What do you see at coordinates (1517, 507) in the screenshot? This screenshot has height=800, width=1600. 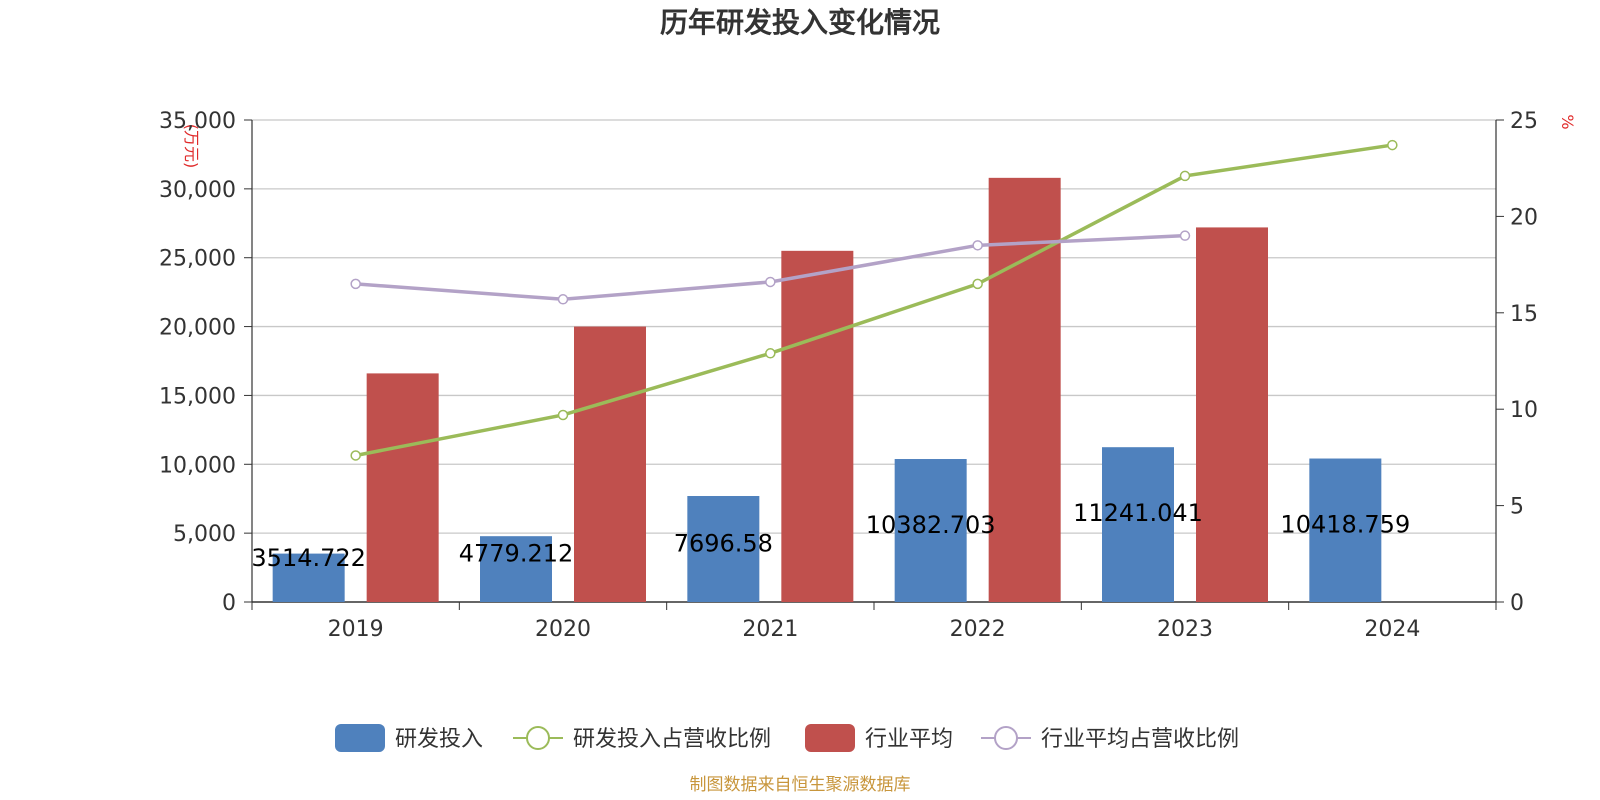 I see `right-tick-label: 5` at bounding box center [1517, 507].